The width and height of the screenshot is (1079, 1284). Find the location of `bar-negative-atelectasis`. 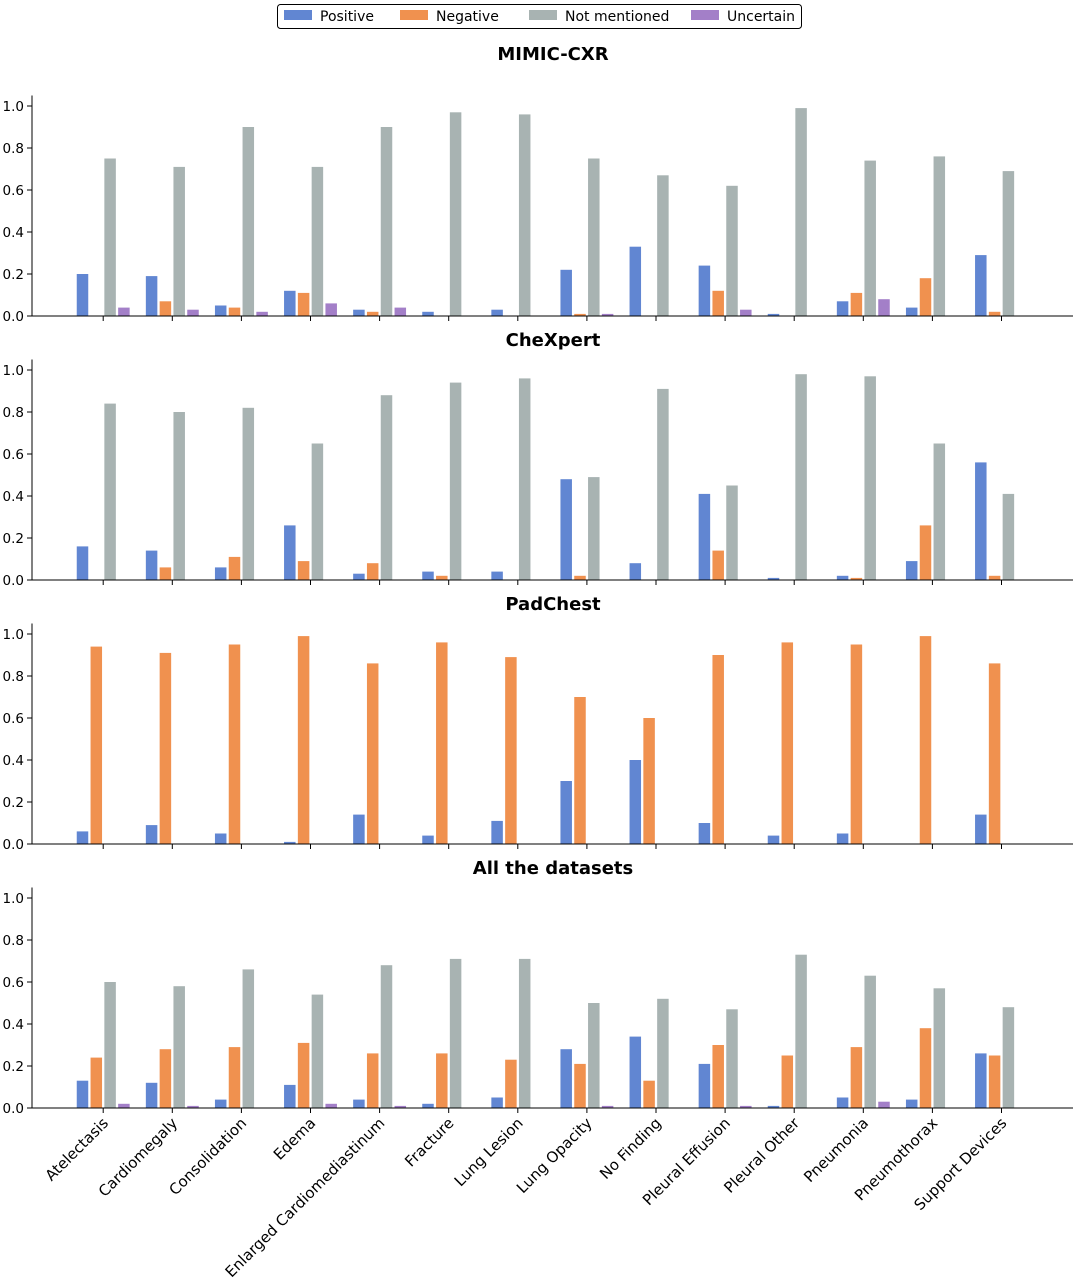

bar-negative-atelectasis is located at coordinates (96, 745).